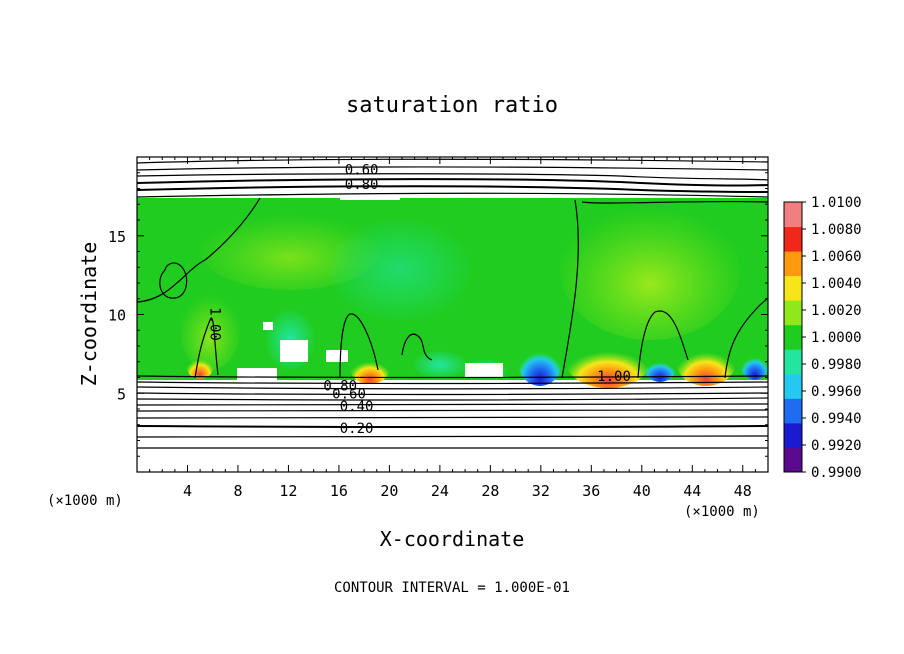  Describe the element at coordinates (490, 491) in the screenshot. I see `x-tick-label: 28` at that location.